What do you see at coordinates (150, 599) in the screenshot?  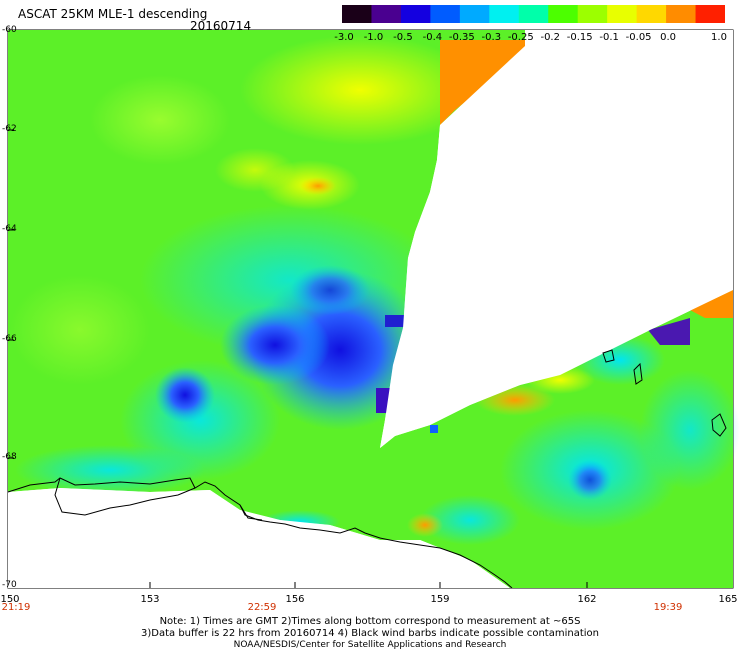 I see `lon-label: 153` at bounding box center [150, 599].